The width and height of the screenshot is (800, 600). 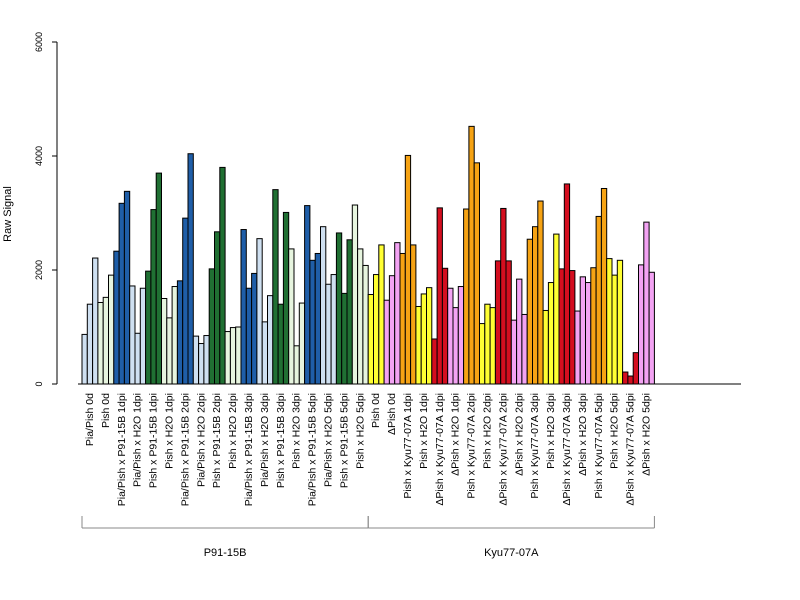 What do you see at coordinates (39, 270) in the screenshot?
I see `y-tick-label: 2000` at bounding box center [39, 270].